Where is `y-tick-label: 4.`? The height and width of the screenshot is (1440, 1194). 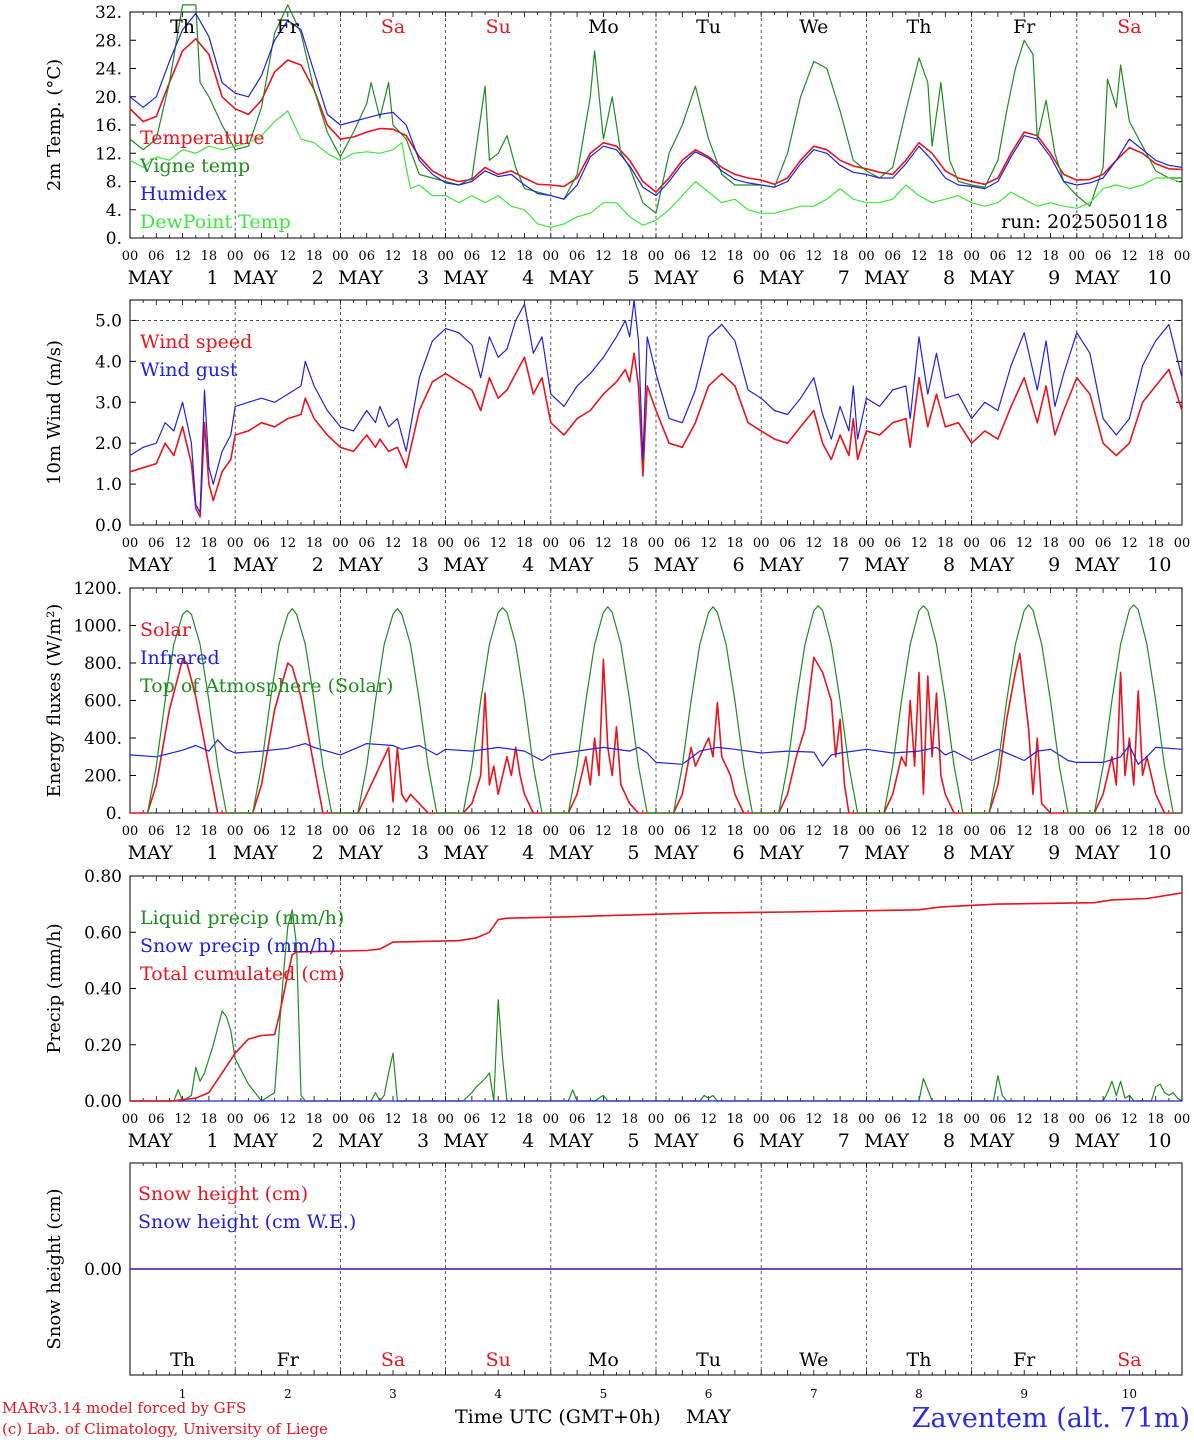 y-tick-label: 4. is located at coordinates (114, 211).